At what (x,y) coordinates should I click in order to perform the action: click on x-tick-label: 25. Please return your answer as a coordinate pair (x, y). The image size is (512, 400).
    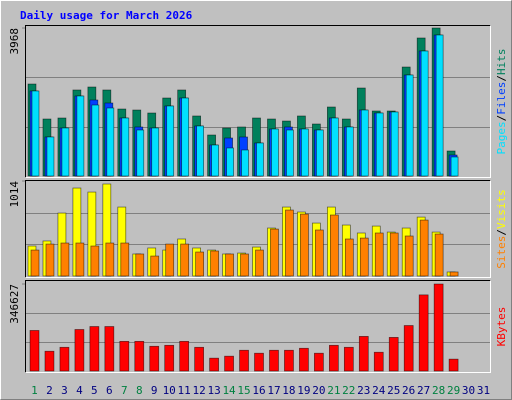
    Looking at the image, I should click on (393, 390).